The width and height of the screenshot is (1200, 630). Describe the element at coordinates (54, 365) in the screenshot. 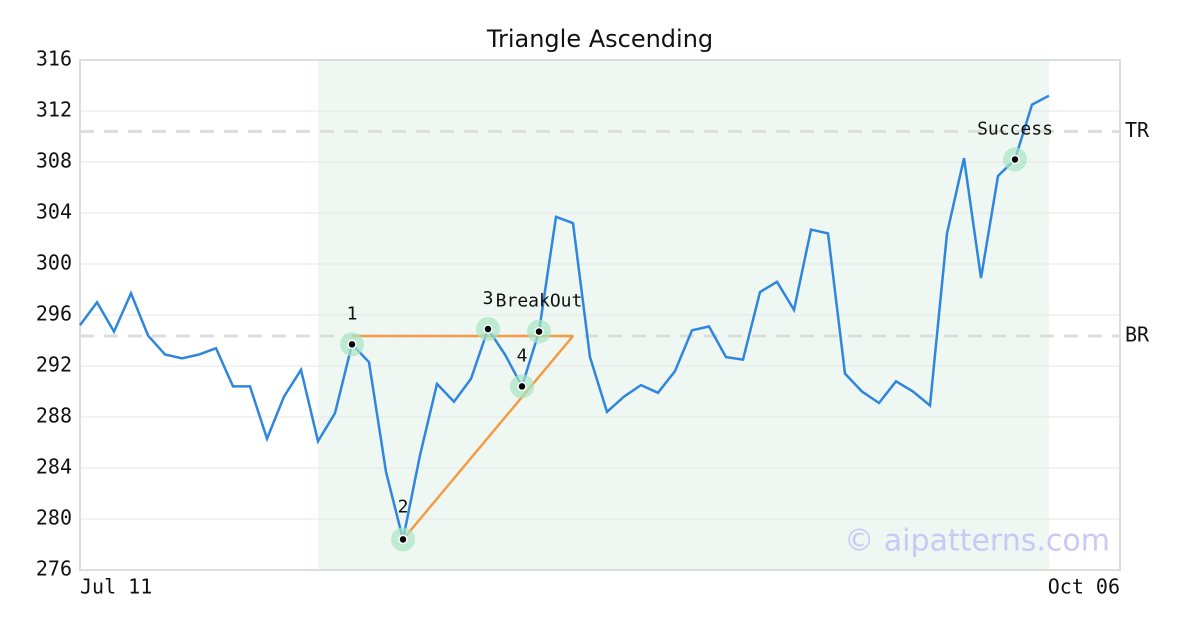

I see `y-tick-label: 292` at that location.